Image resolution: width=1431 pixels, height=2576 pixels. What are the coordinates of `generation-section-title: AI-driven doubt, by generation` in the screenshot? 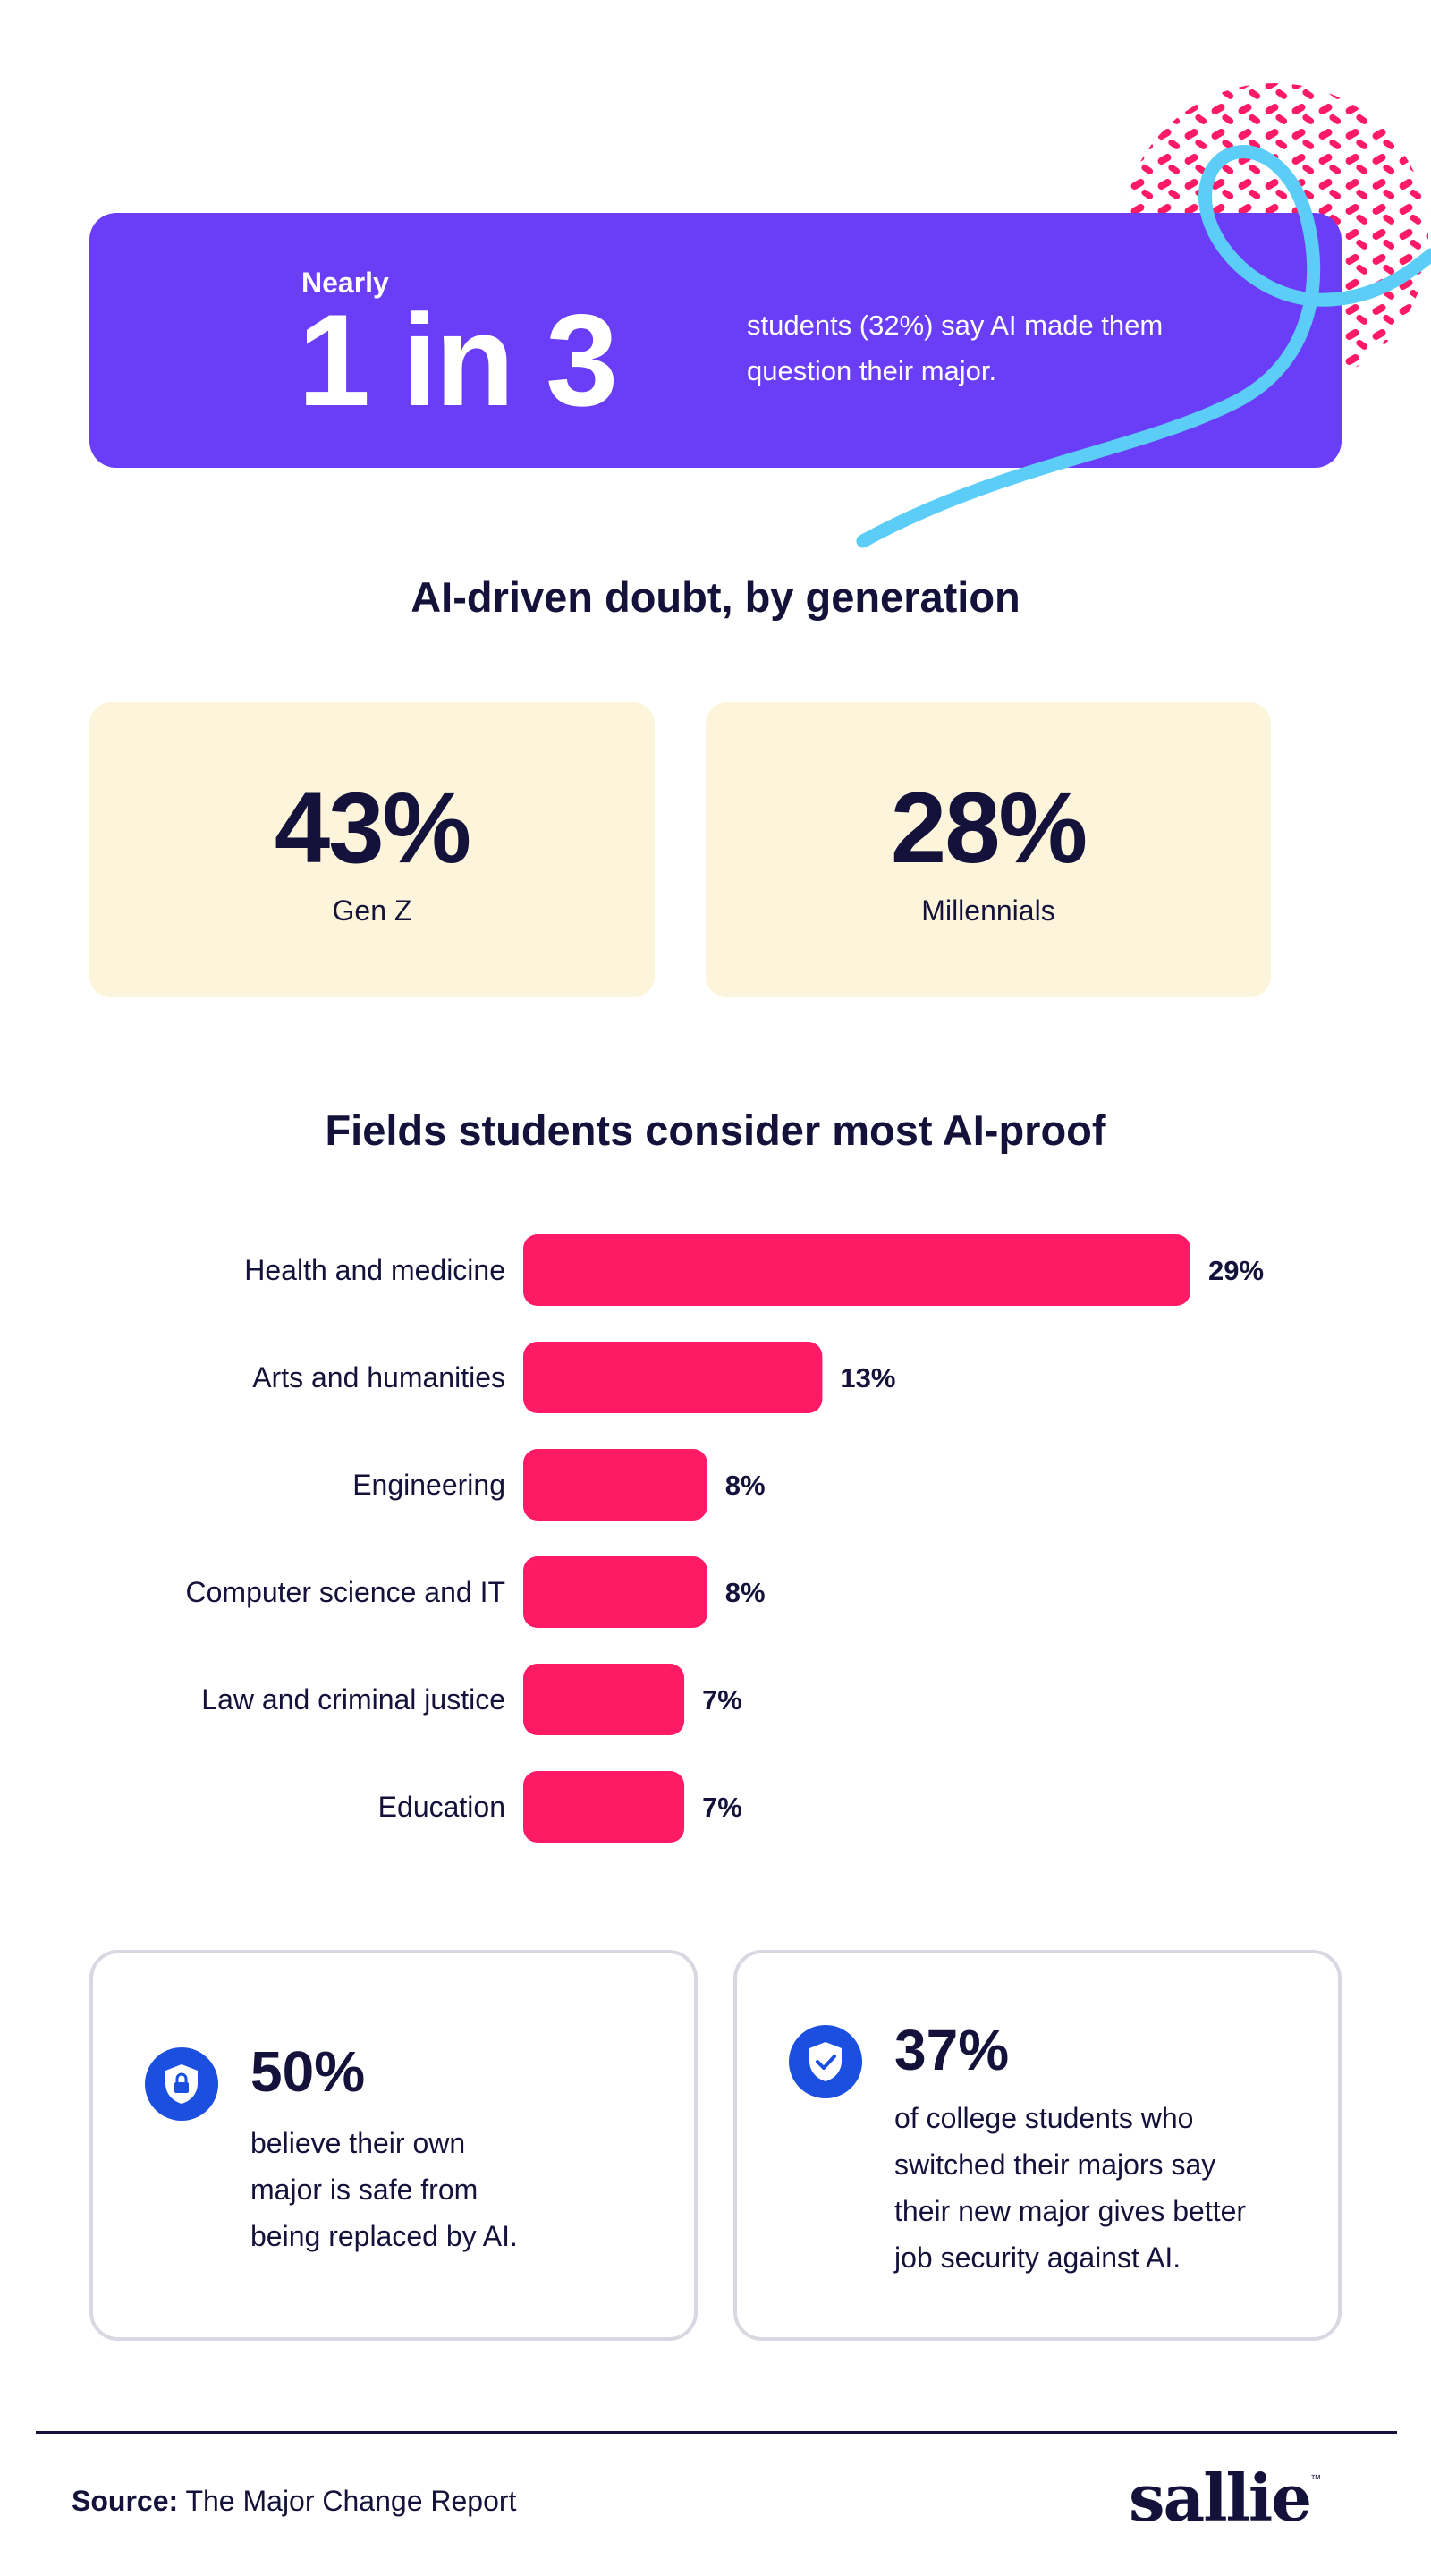 It's located at (716, 597).